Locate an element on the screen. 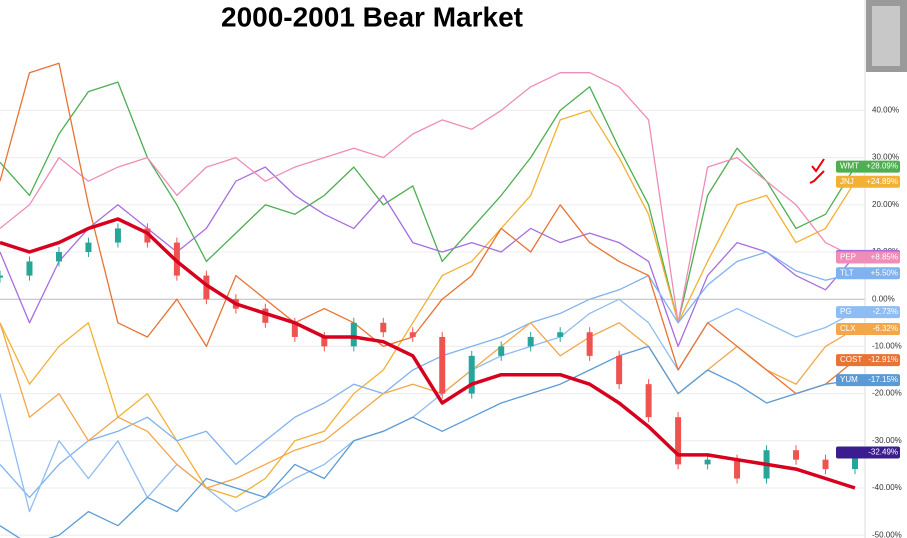  end-label: +5.50% is located at coordinates (884, 272).